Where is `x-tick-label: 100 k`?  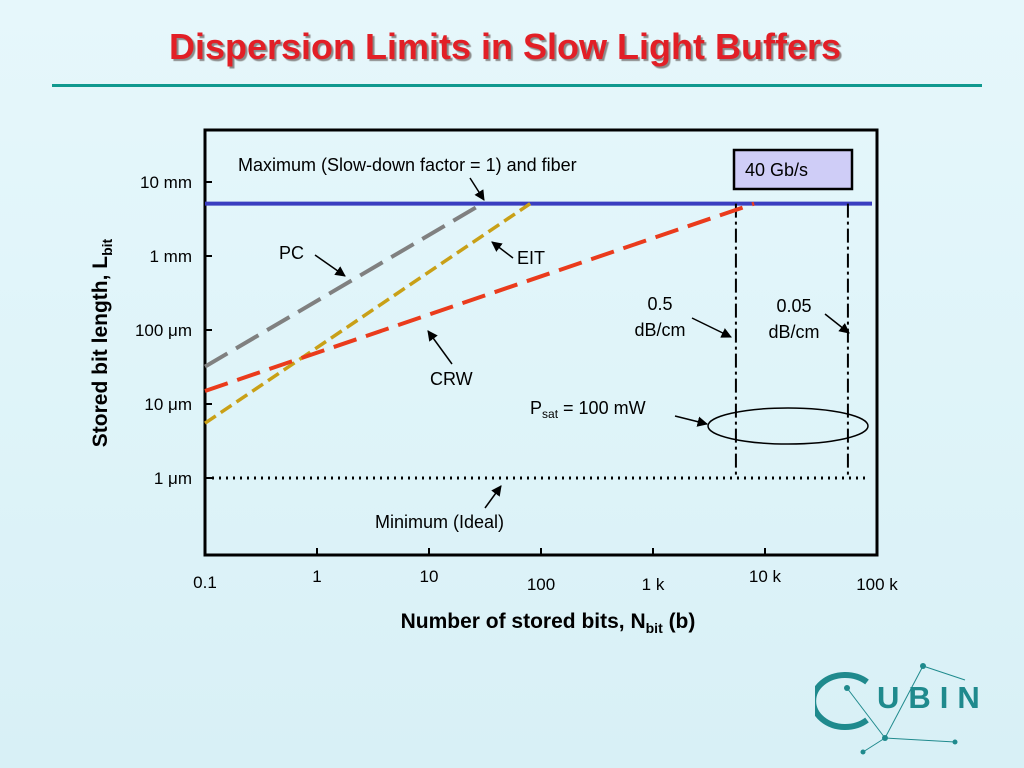 x-tick-label: 100 k is located at coordinates (877, 584).